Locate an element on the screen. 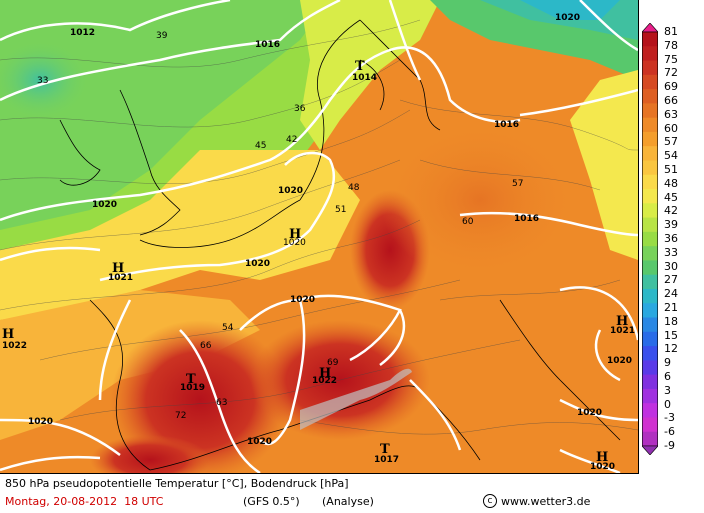 This screenshot has height=513, width=704. scale-label: 27 is located at coordinates (671, 280).